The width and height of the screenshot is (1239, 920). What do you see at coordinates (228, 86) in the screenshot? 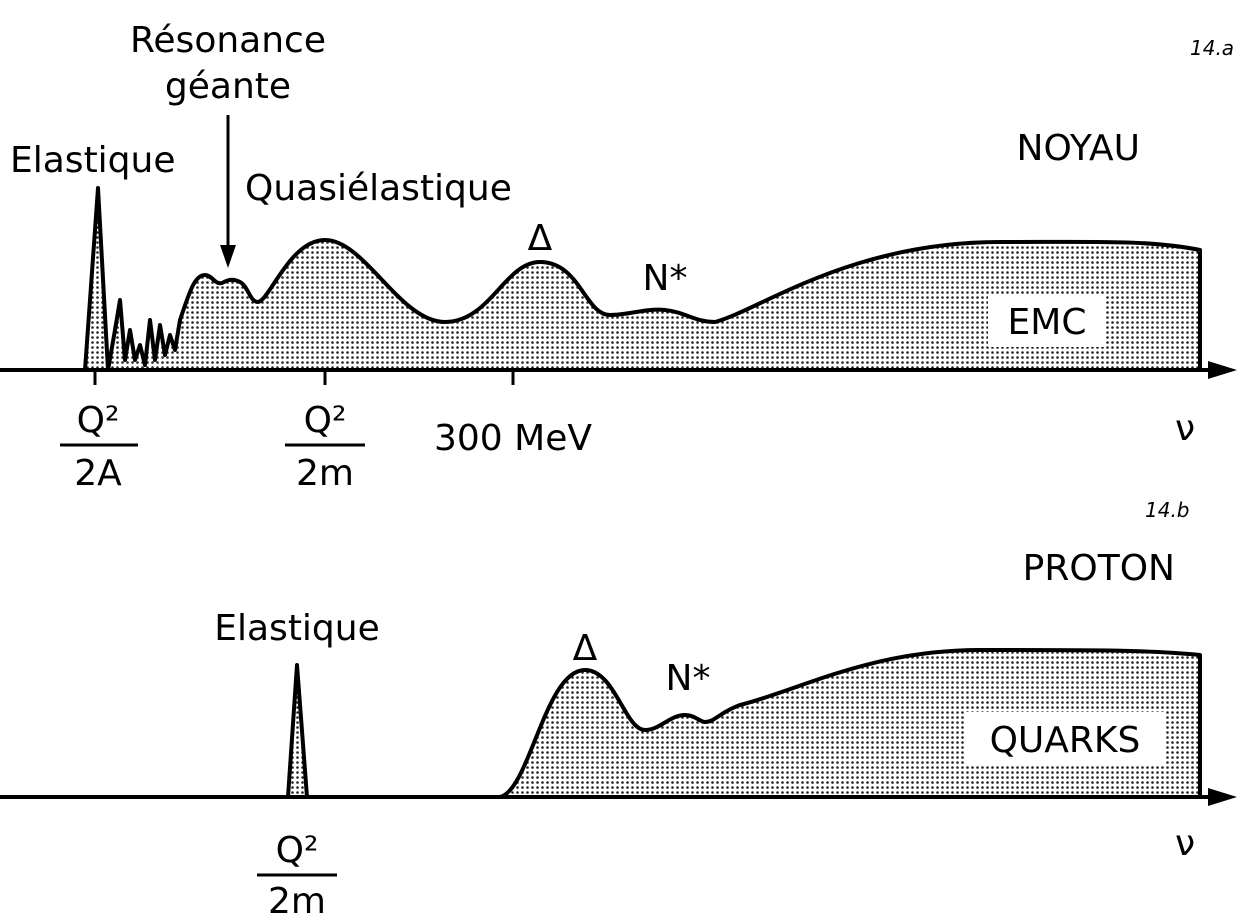
I see `annotation: géante` at bounding box center [228, 86].